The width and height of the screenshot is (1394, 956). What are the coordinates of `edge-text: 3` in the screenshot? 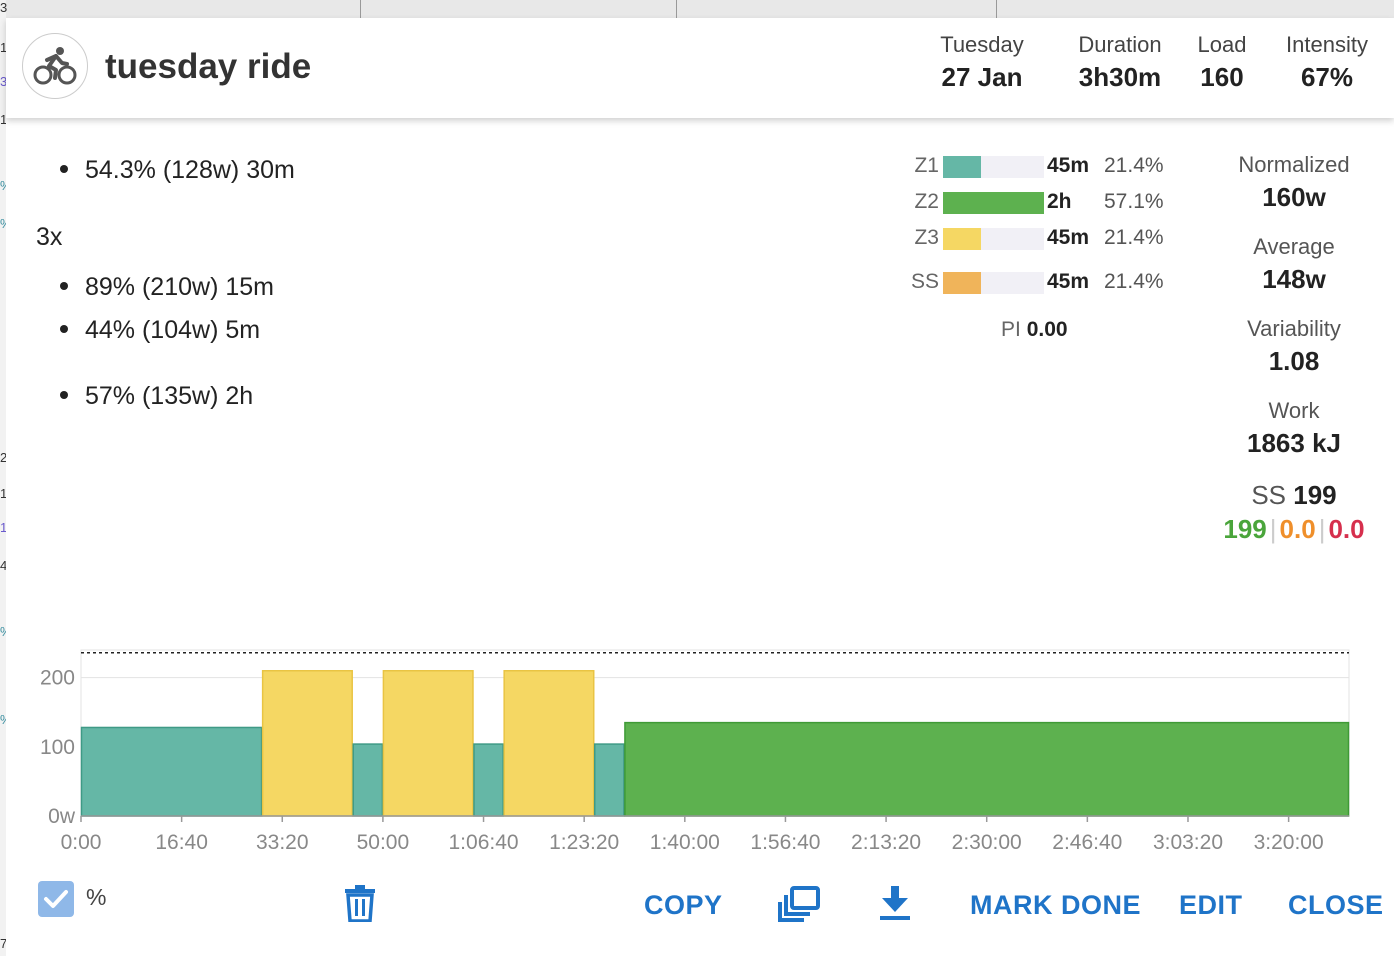 It's located at (4, 81).